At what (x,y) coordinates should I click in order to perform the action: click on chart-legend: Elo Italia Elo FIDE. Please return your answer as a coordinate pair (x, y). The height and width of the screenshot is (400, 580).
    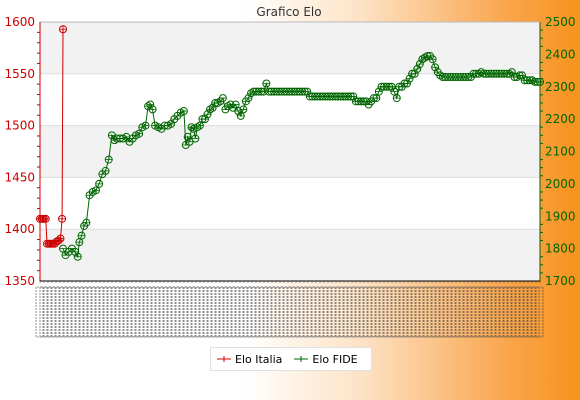
    Looking at the image, I should click on (291, 359).